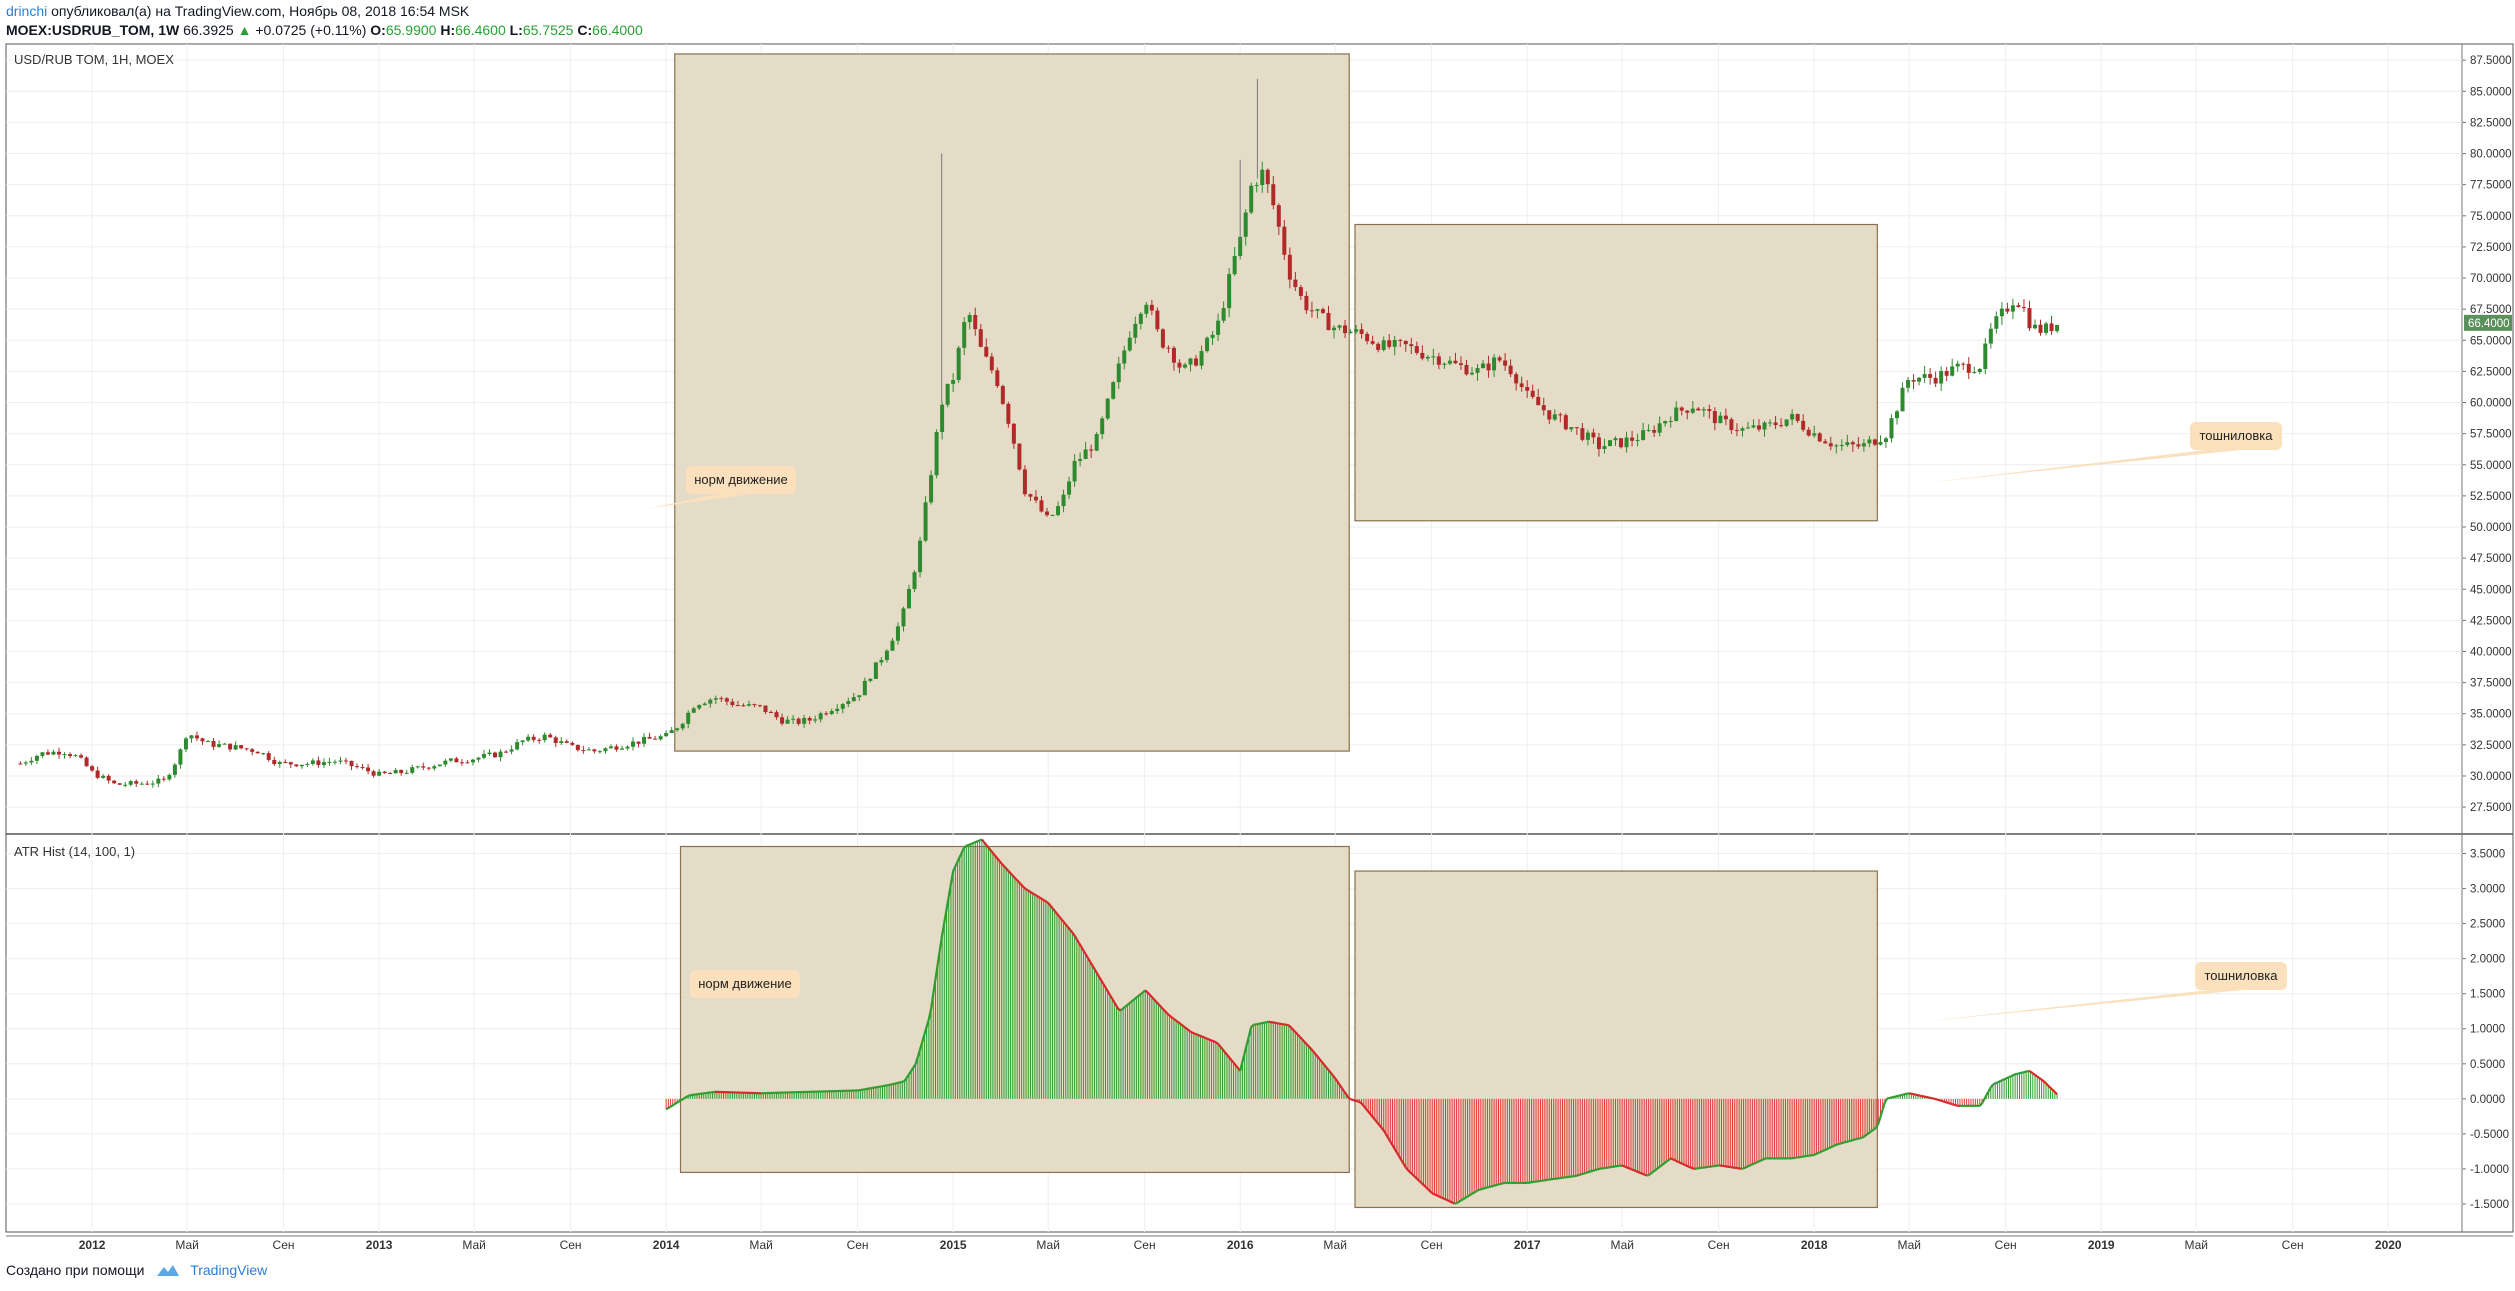 This screenshot has width=2515, height=1291. I want to click on callout-pointer, so click(706, 500).